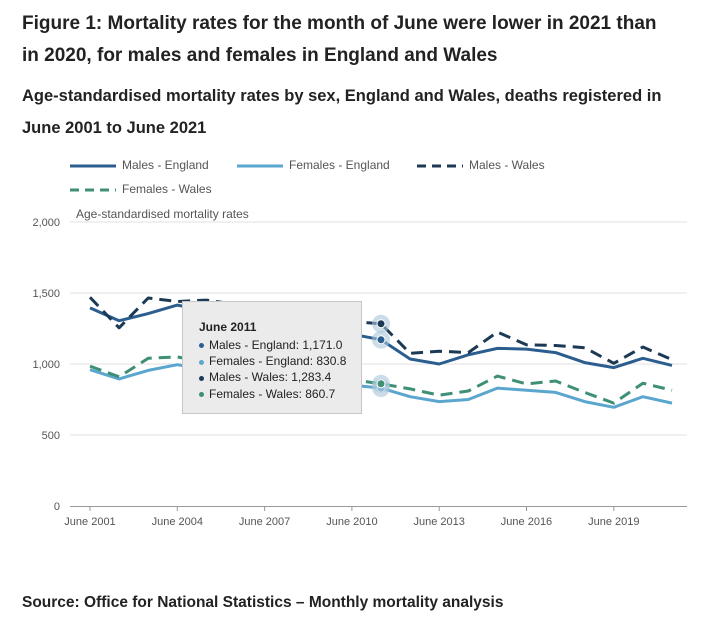 This screenshot has width=708, height=629. What do you see at coordinates (264, 522) in the screenshot?
I see `x-tick-label: June 2007` at bounding box center [264, 522].